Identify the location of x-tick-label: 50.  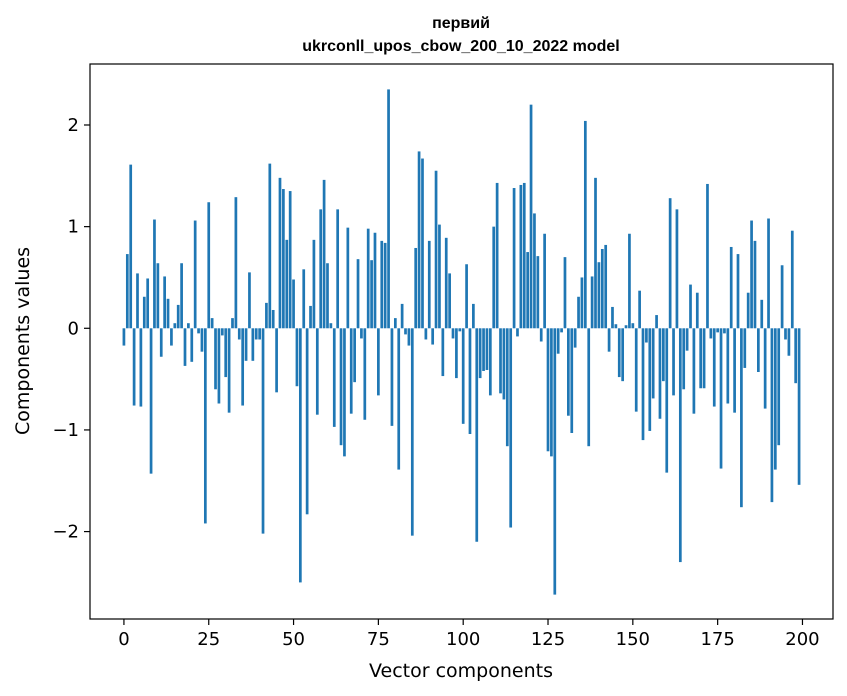
(293, 639).